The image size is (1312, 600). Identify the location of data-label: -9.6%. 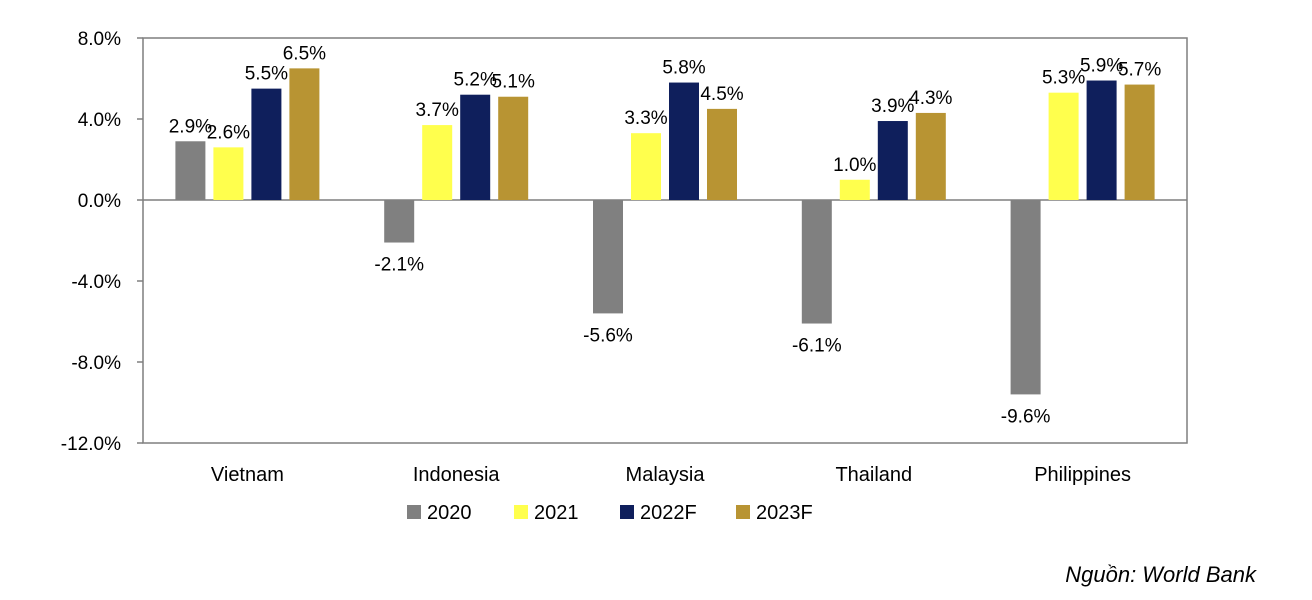
(1026, 416).